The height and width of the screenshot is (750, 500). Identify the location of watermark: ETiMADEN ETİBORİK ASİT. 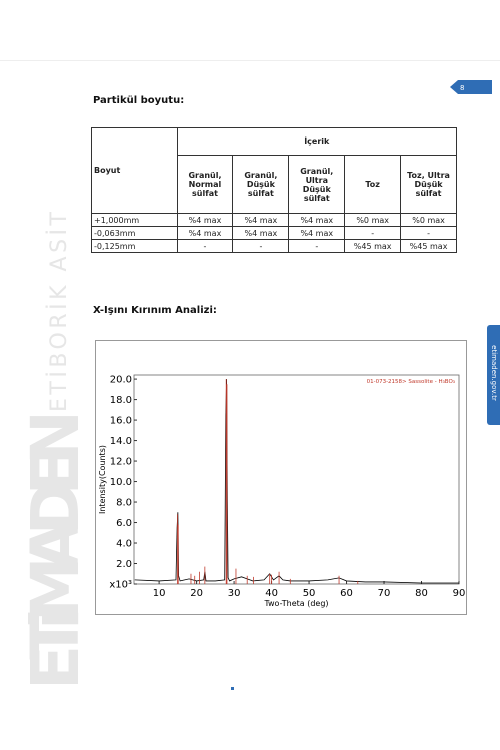
(53, 450).